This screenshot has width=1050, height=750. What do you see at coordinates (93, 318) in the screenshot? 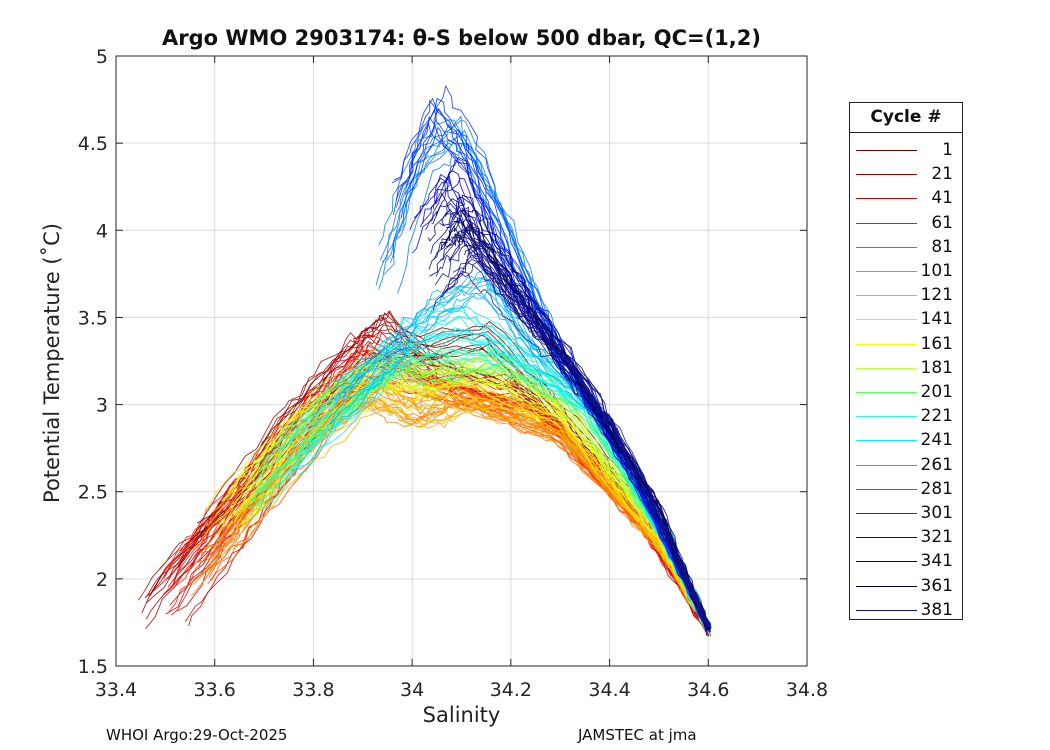
I see `y-tick-label: 3.5` at bounding box center [93, 318].